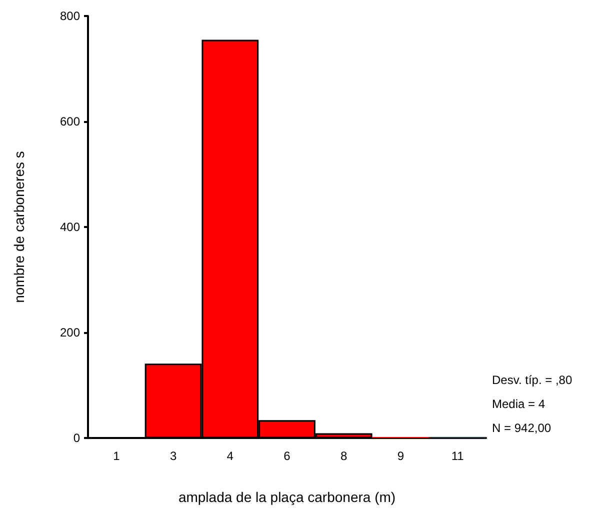  What do you see at coordinates (230, 456) in the screenshot?
I see `x-tick-label: 4` at bounding box center [230, 456].